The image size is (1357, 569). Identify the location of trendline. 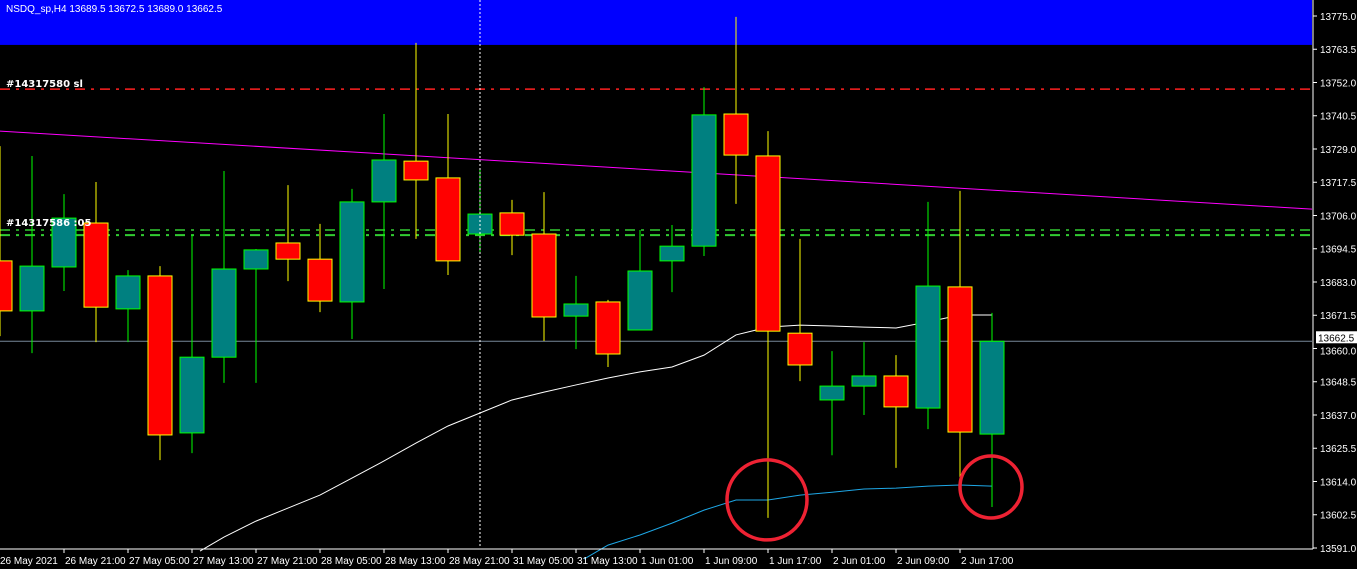
(656, 170).